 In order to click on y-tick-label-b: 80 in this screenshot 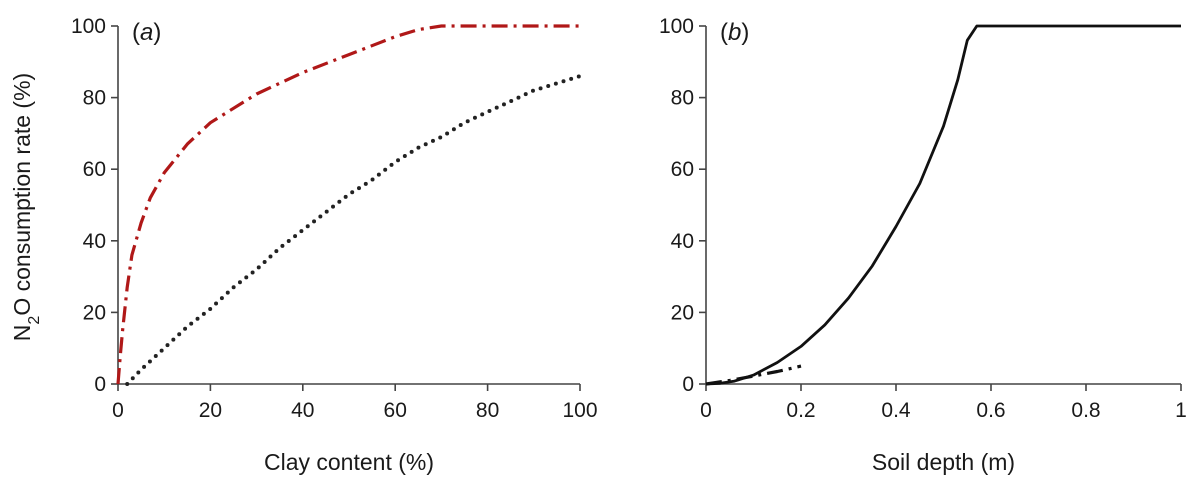, I will do `click(682, 98)`.